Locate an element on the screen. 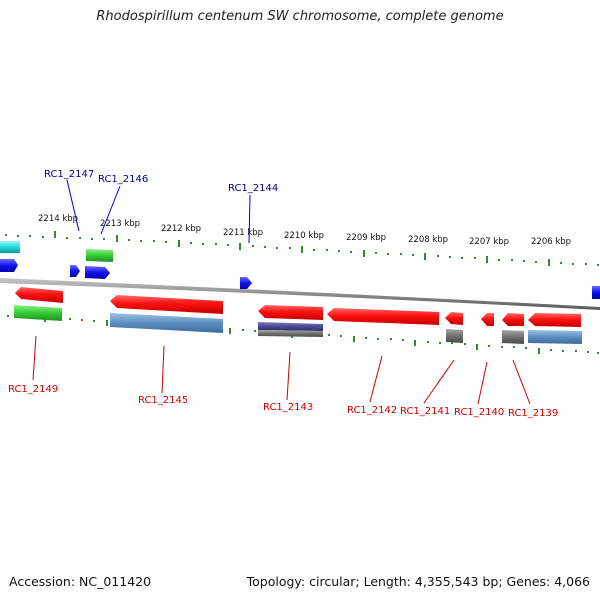 The image size is (600, 600). reverse-leaders is located at coordinates (281, 370).